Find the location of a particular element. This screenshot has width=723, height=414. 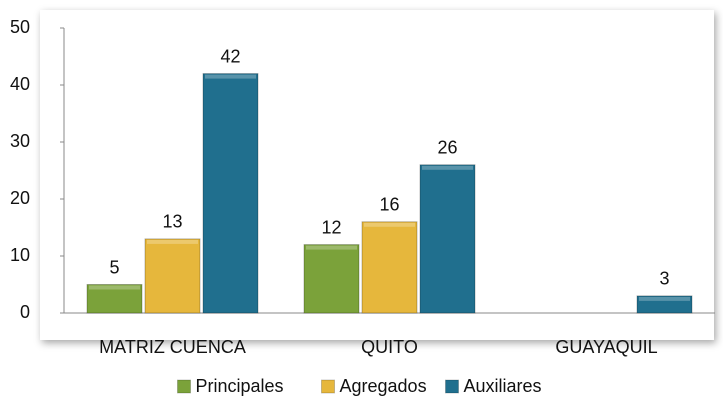

y-tick-label: 0 is located at coordinates (25, 312).